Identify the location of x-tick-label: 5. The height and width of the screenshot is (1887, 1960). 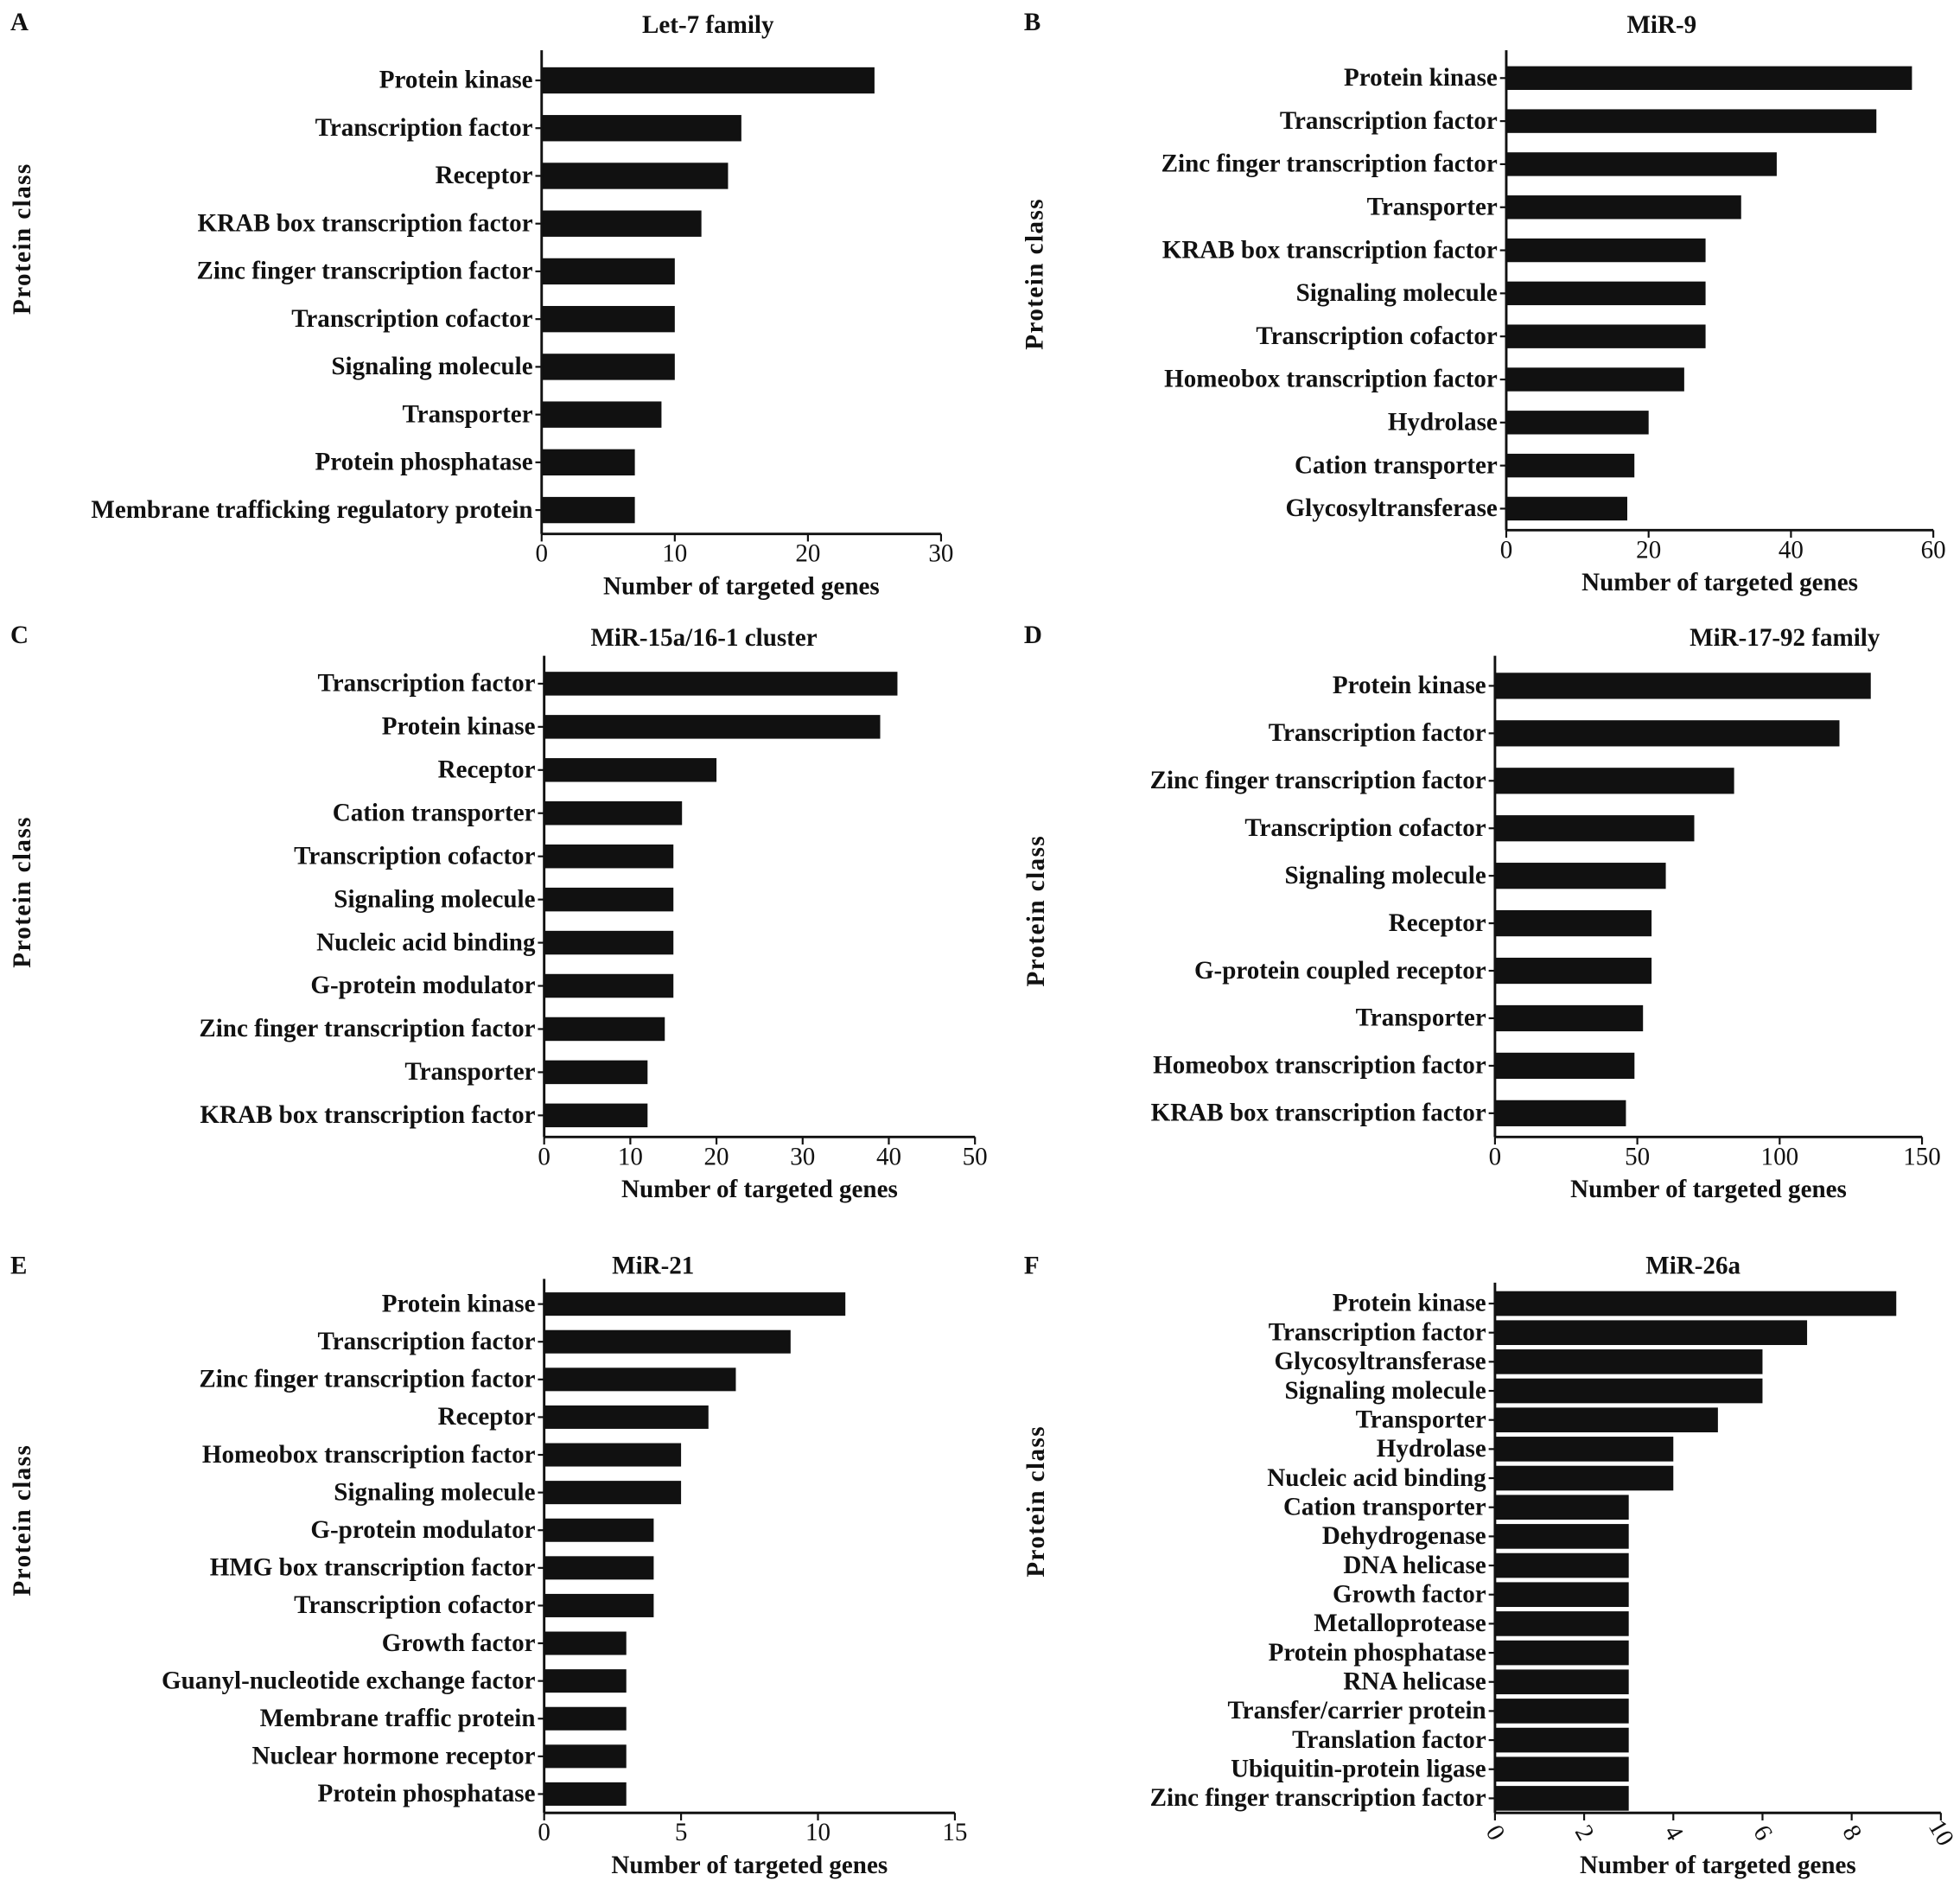
(682, 1832).